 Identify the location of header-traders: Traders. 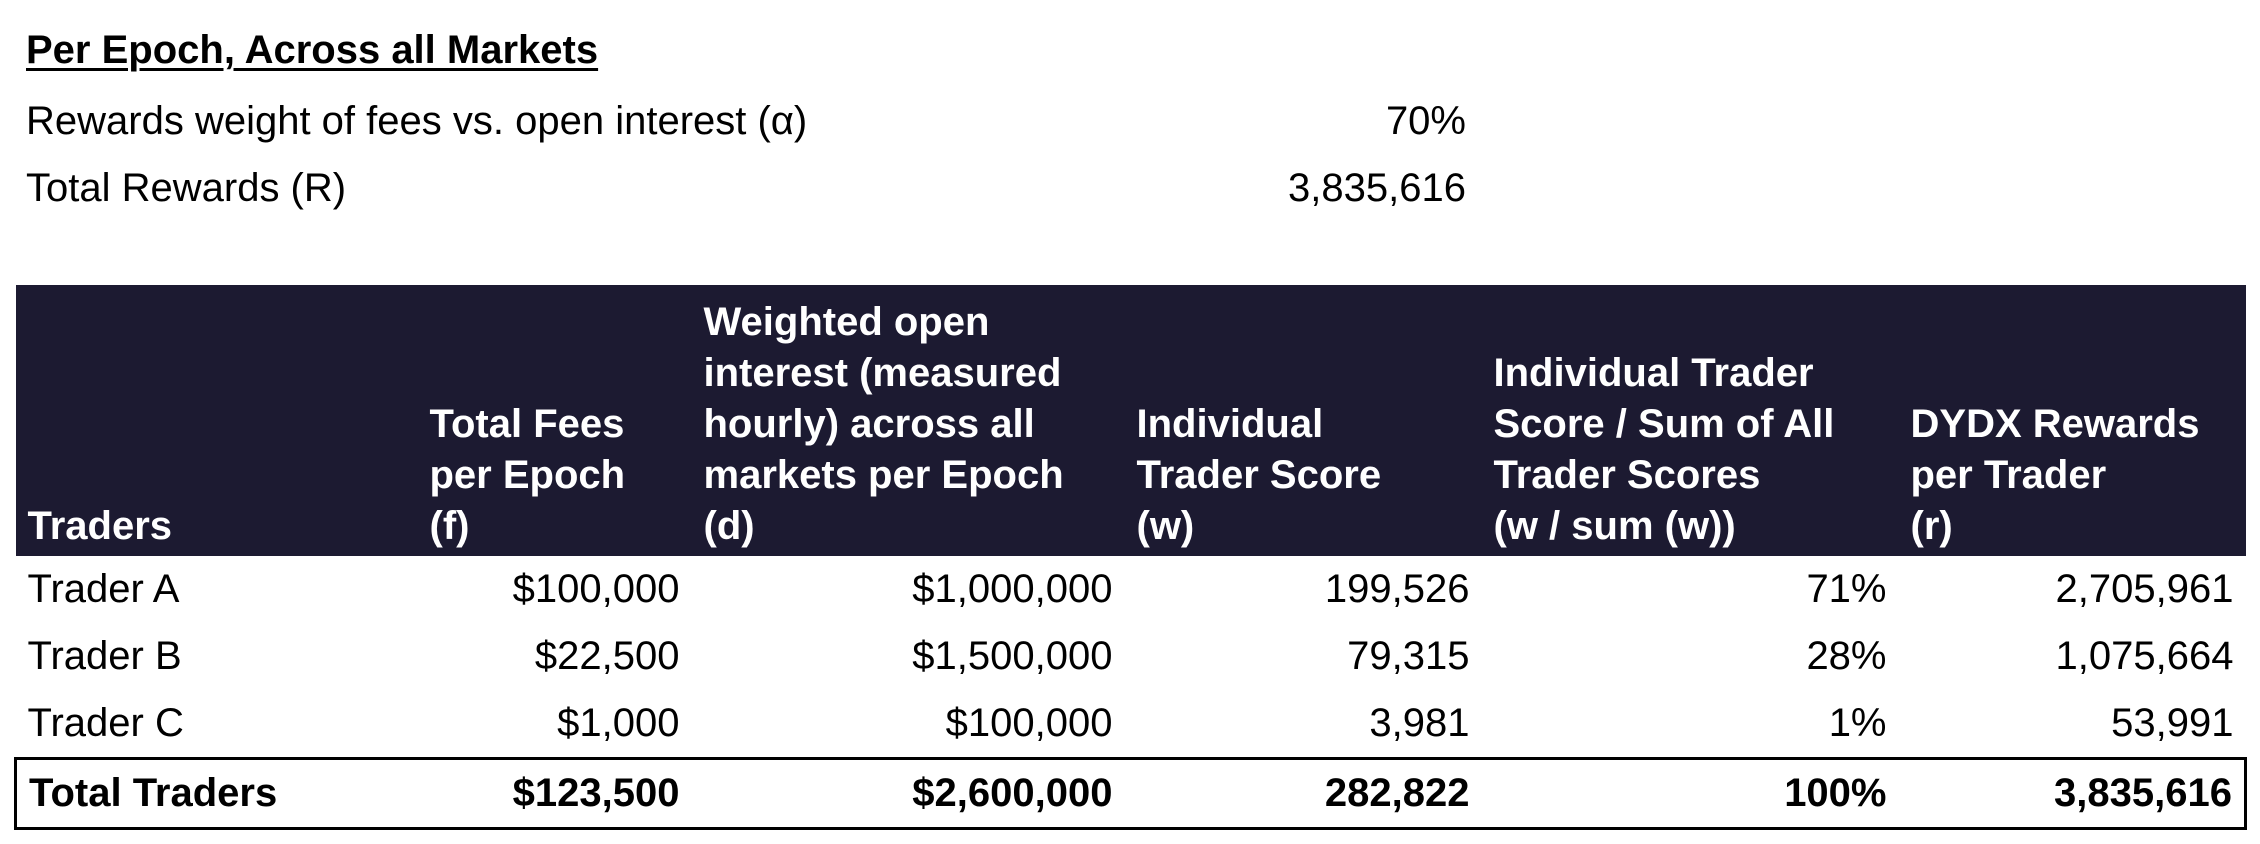
(216, 420).